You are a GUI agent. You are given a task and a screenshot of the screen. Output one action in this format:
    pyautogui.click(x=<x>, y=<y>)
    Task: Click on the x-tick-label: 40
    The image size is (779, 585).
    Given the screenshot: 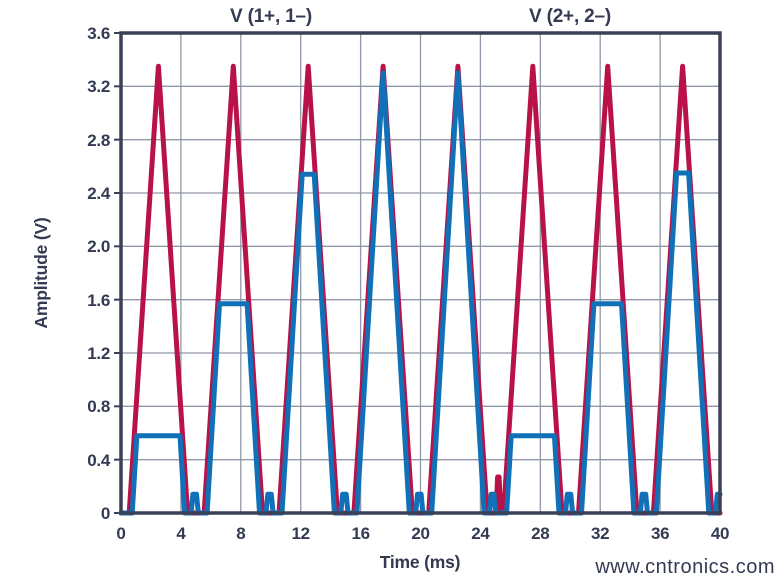 What is the action you would take?
    pyautogui.click(x=720, y=533)
    